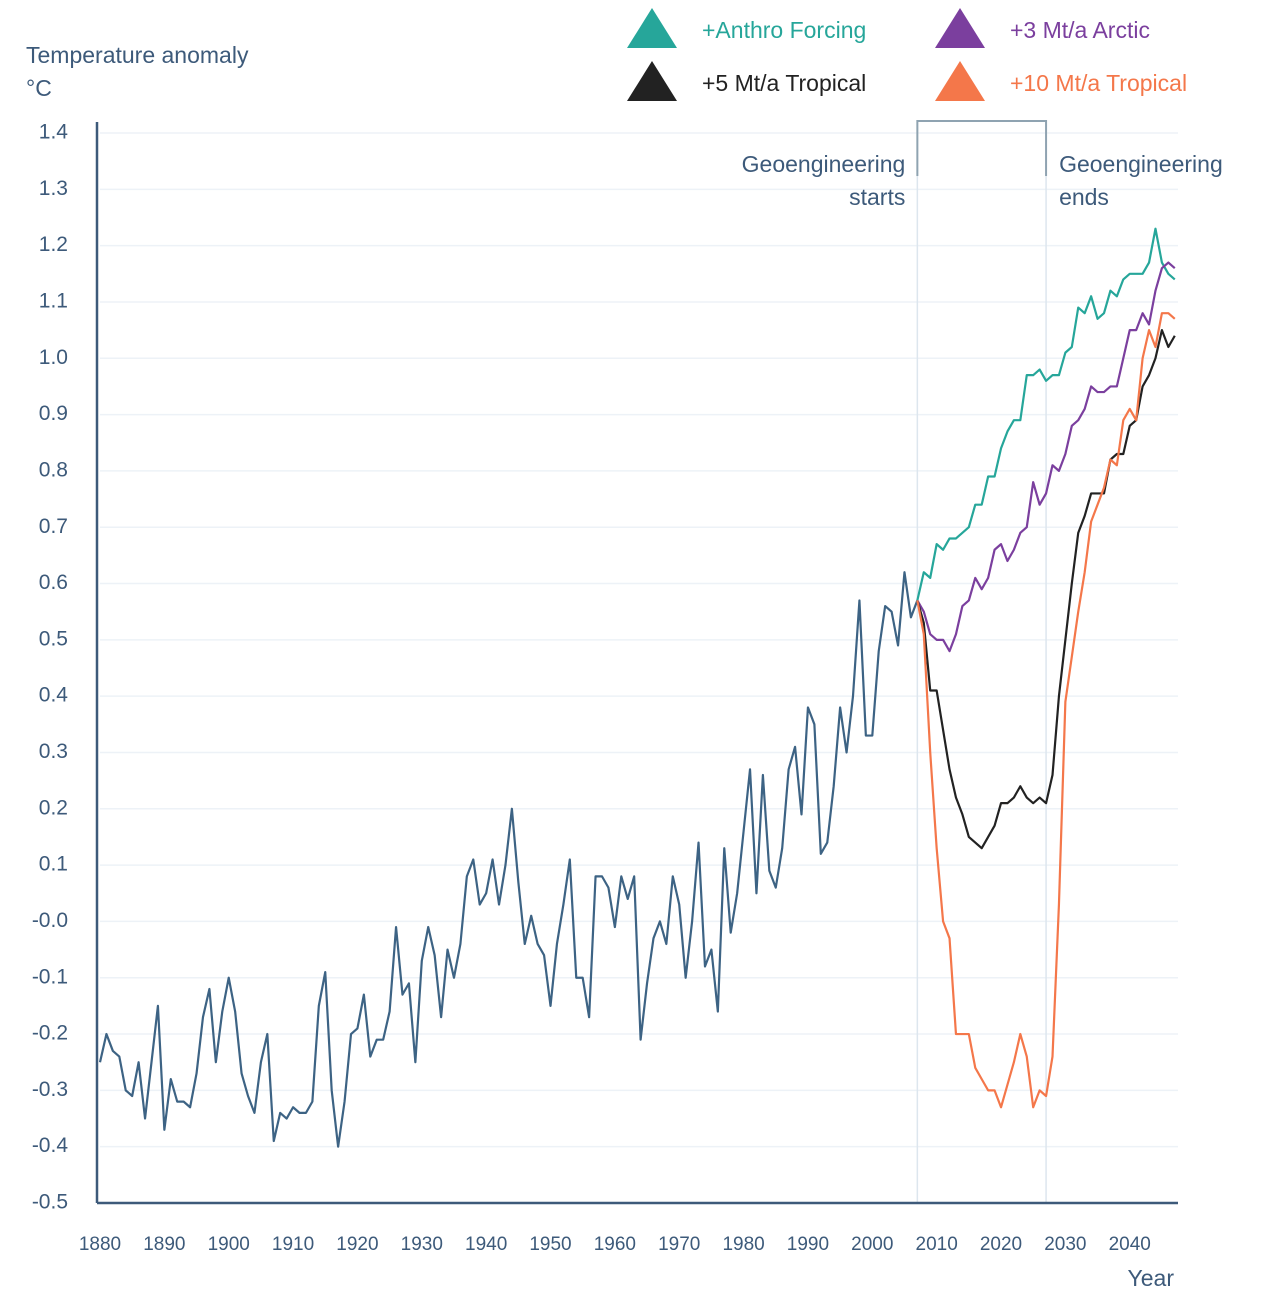 This screenshot has width=1281, height=1293. I want to click on y-tick-label: 0.8, so click(53, 469).